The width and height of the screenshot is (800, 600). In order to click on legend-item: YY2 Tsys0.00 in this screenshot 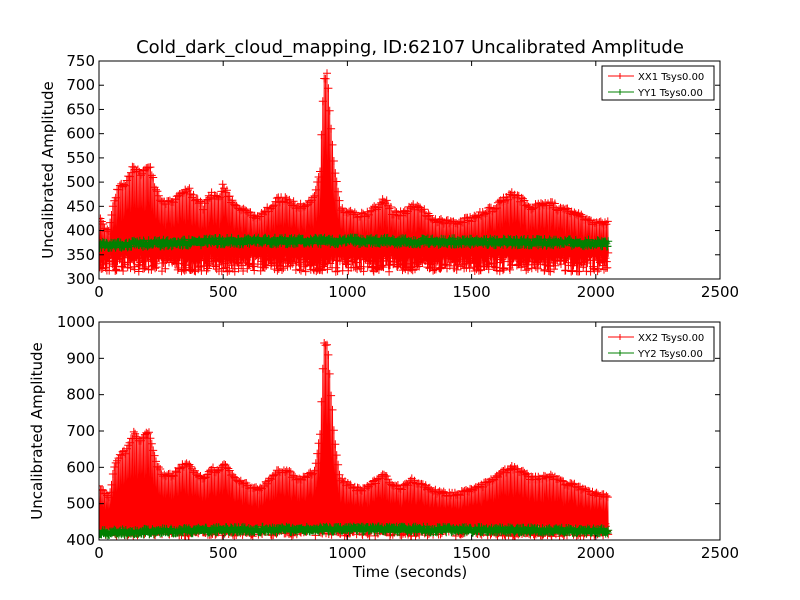, I will do `click(655, 354)`.